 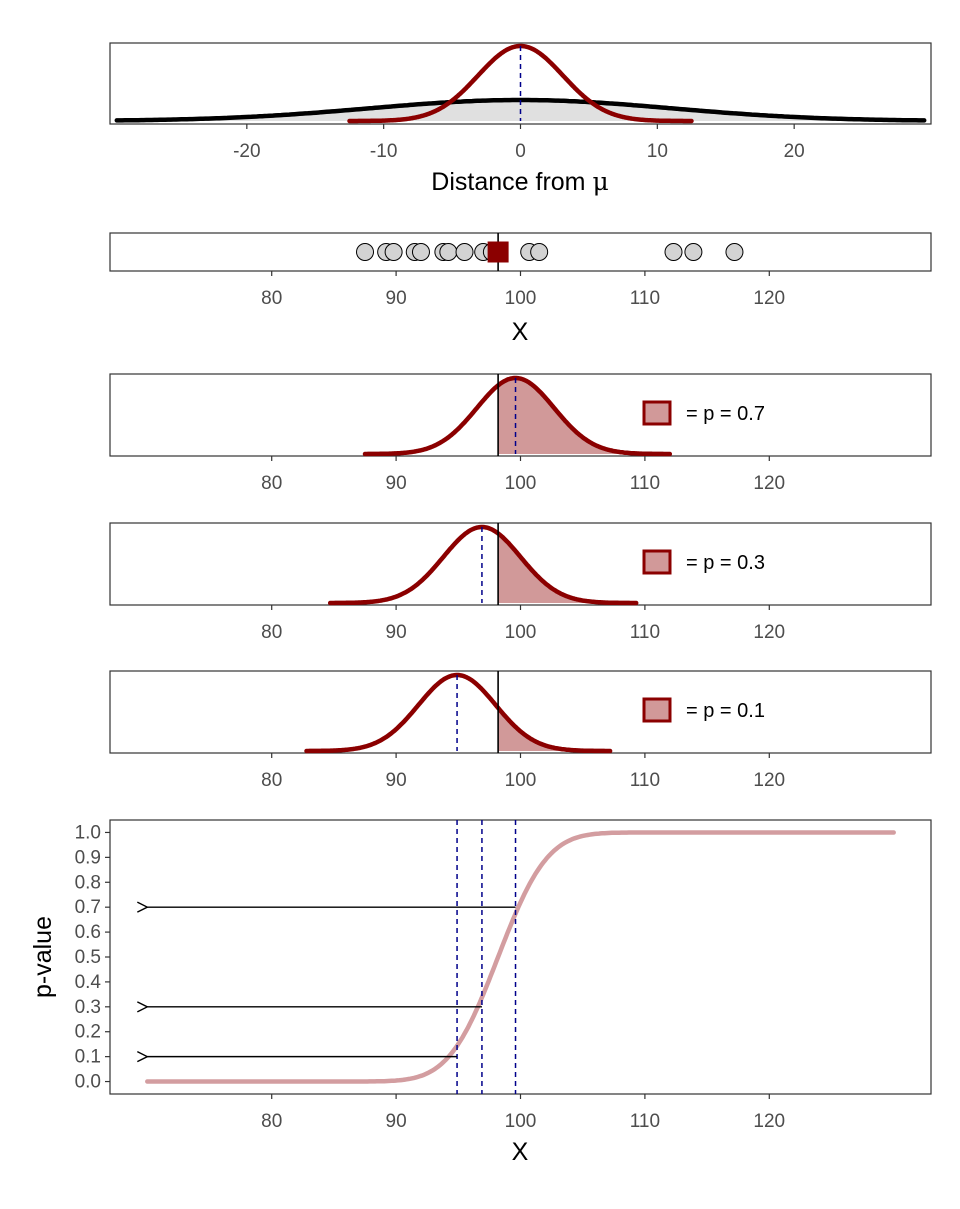 What do you see at coordinates (88, 1057) in the screenshot?
I see `y-tick-label: 0.1` at bounding box center [88, 1057].